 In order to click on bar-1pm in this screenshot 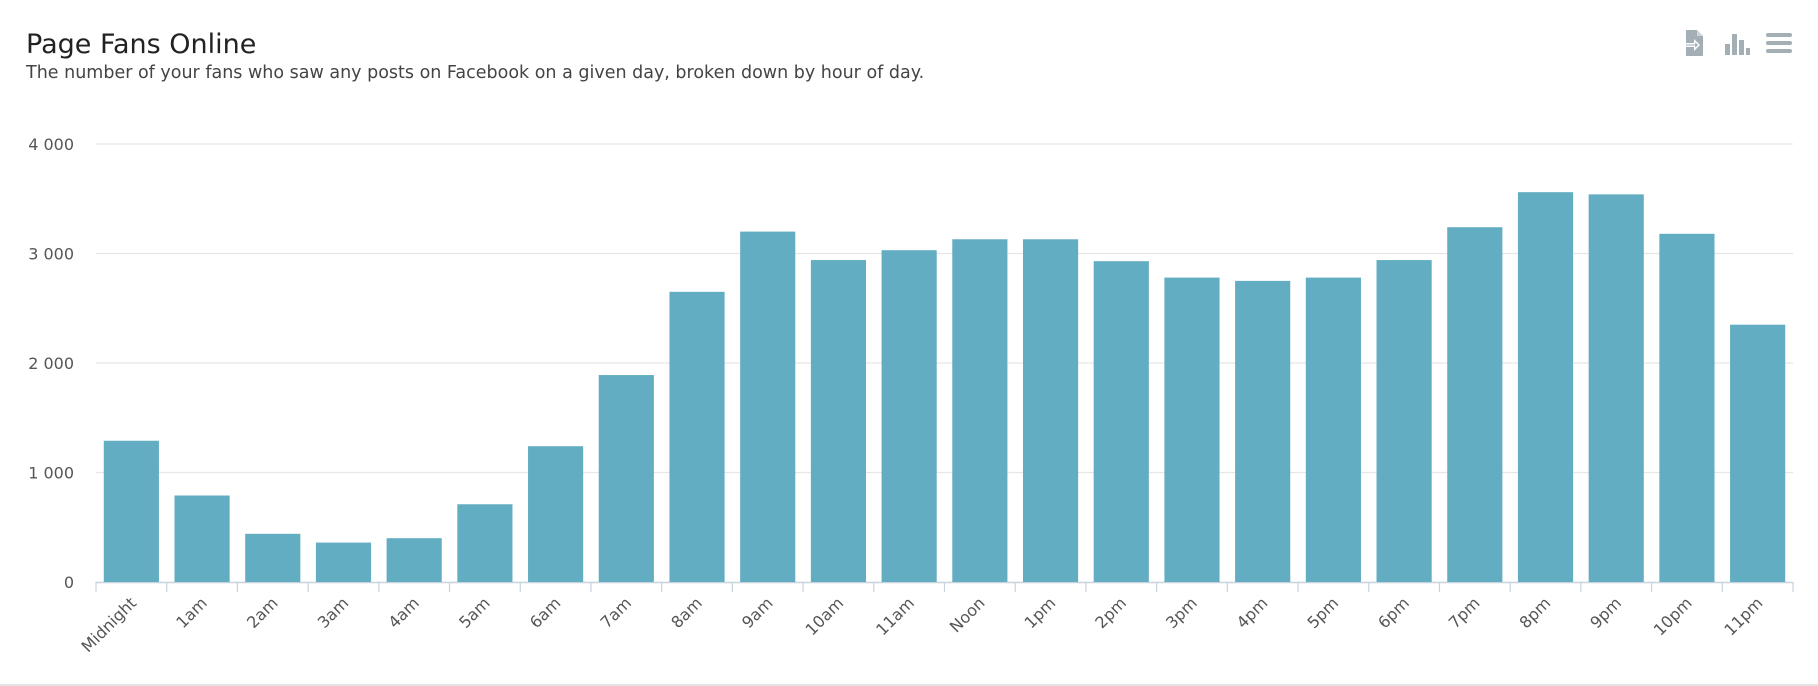, I will do `click(1050, 410)`.